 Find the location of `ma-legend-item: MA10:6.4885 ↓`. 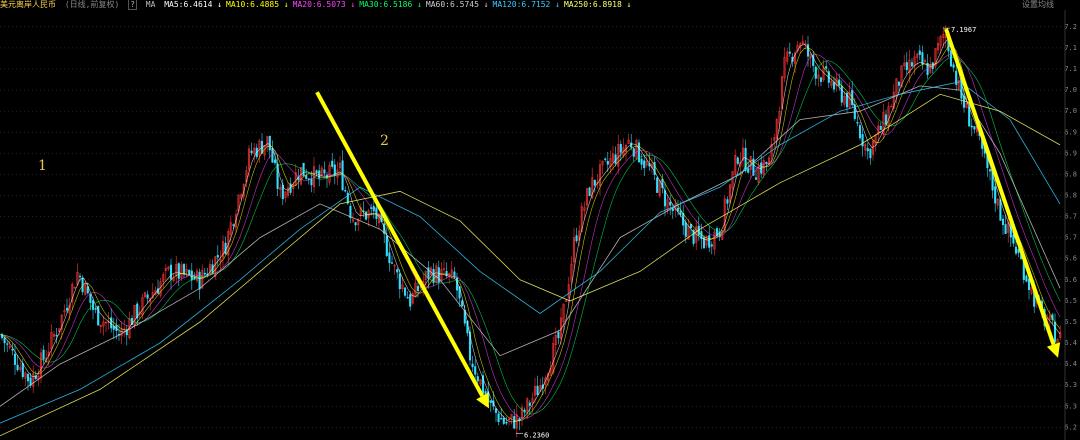

ma-legend-item: MA10:6.4885 ↓ is located at coordinates (257, 4).